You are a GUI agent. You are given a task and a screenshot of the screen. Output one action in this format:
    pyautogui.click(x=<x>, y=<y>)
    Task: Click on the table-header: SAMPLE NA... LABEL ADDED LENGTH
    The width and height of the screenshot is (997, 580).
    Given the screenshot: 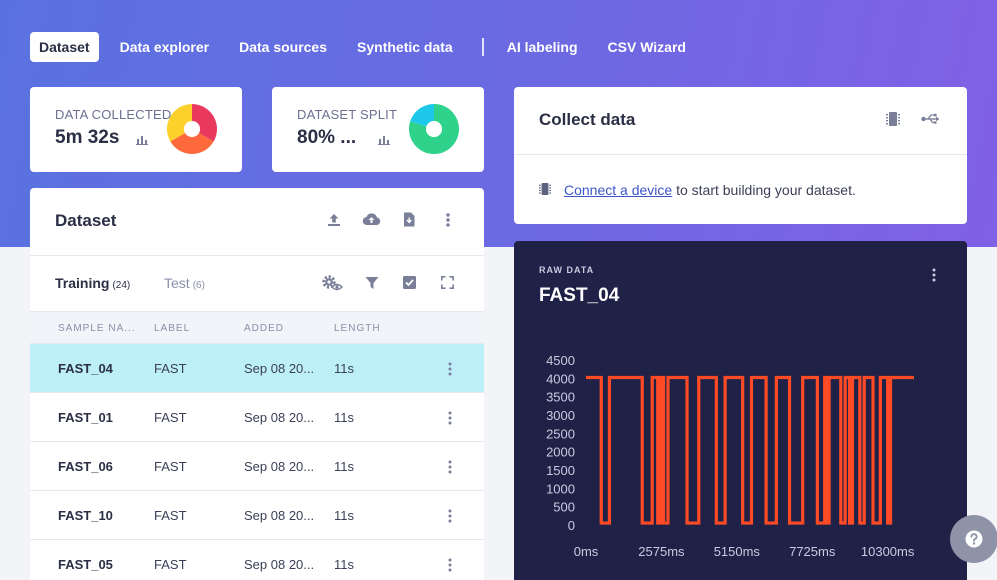 What is the action you would take?
    pyautogui.click(x=257, y=327)
    